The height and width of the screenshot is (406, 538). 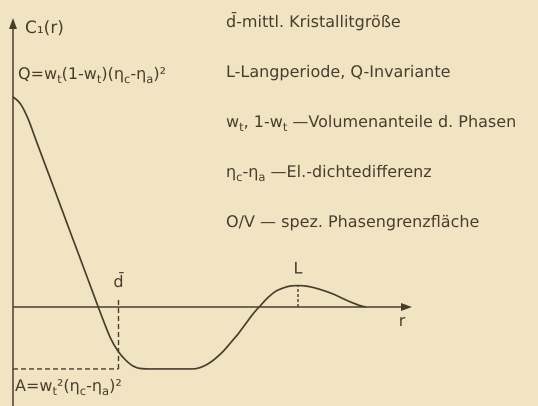 What do you see at coordinates (92, 75) in the screenshot?
I see `text: Q=w$_{t}$(1-w$_{t}$)(η$_{c}$-η$_{a}$)²` at bounding box center [92, 75].